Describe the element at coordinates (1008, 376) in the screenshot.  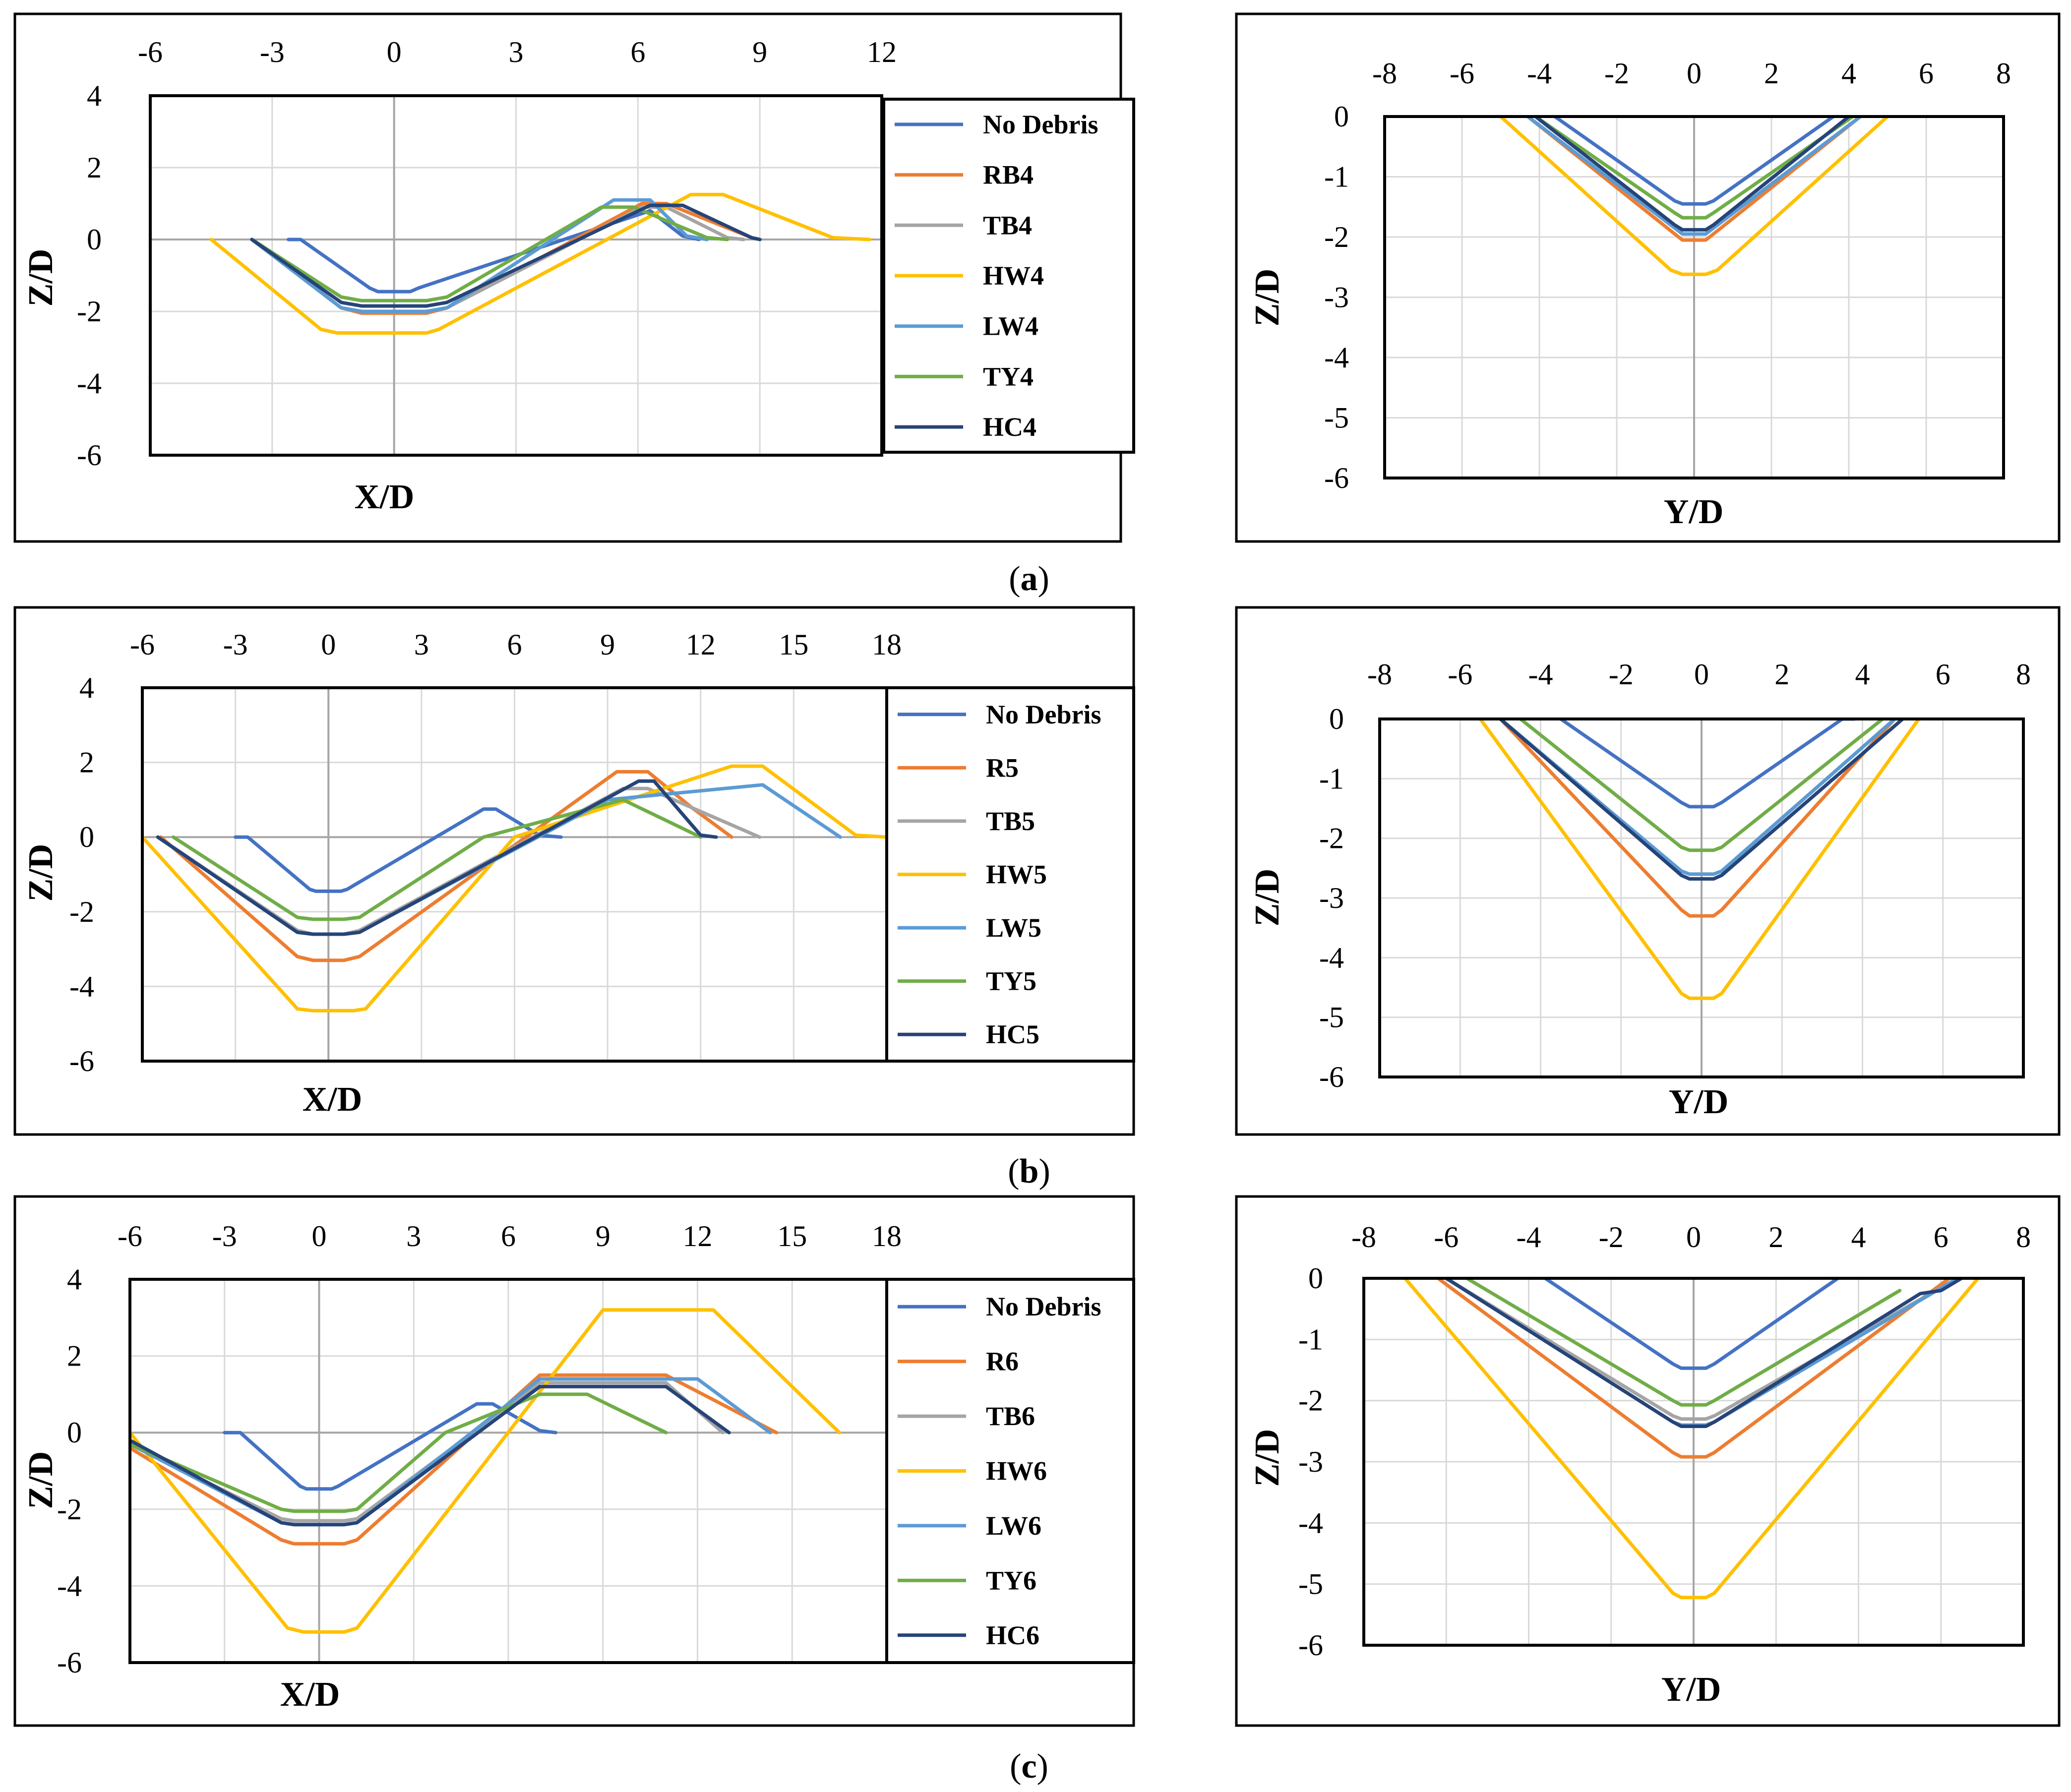
I see `legend-label: TY4` at that location.